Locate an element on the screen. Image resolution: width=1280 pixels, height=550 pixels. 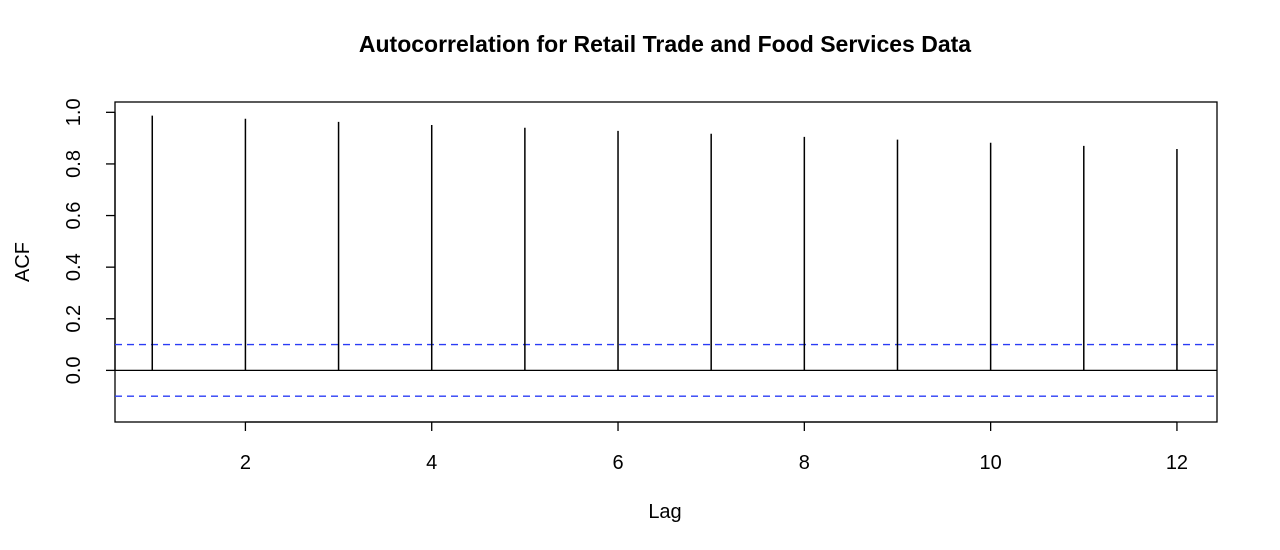
y-tick-label: 0.0 is located at coordinates (74, 370).